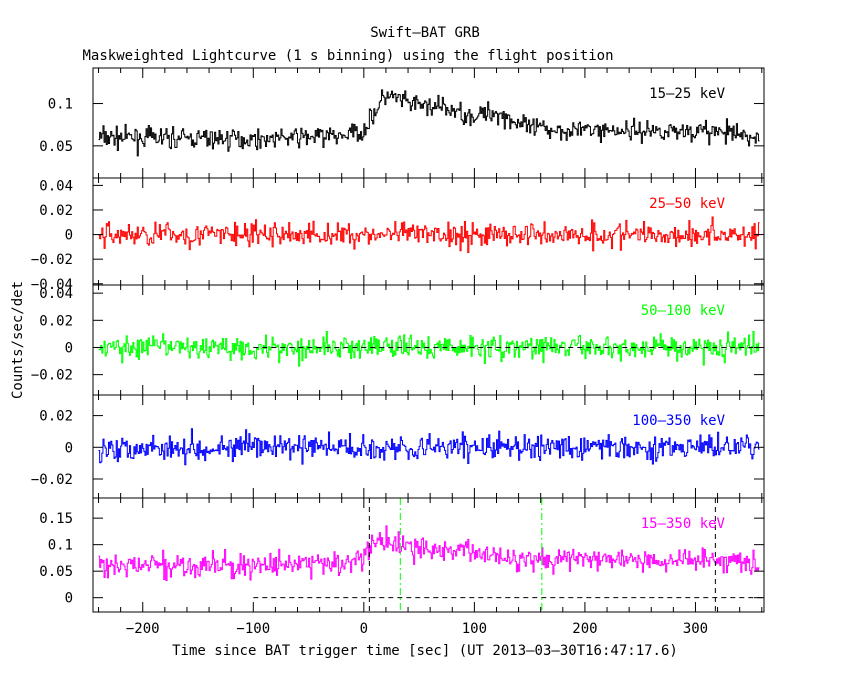 This screenshot has height=680, width=850. I want to click on x-tick-label: −200, so click(143, 629).